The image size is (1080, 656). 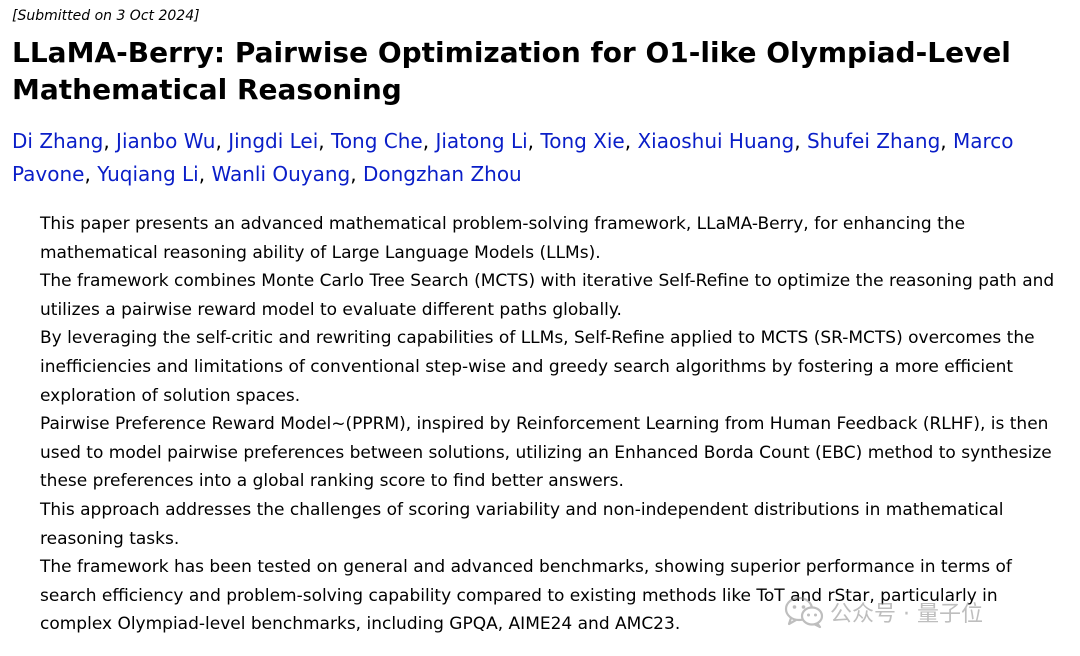 I want to click on author-link: Dongzhan Zhou, so click(x=442, y=174).